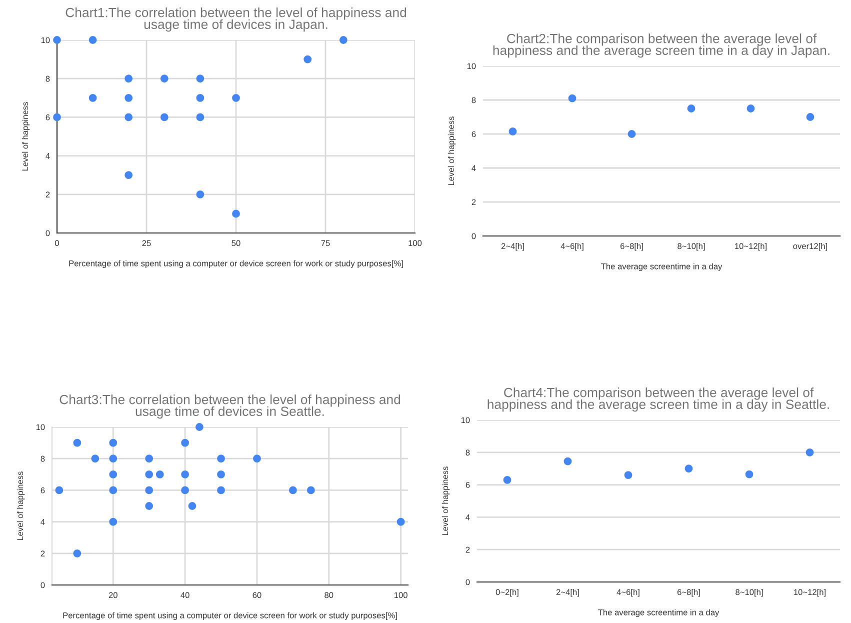 The image size is (851, 623). What do you see at coordinates (661, 46) in the screenshot?
I see `chart-title: Chart2:The comparison between the average level of happiness and the average screen time in a day in Japan.` at bounding box center [661, 46].